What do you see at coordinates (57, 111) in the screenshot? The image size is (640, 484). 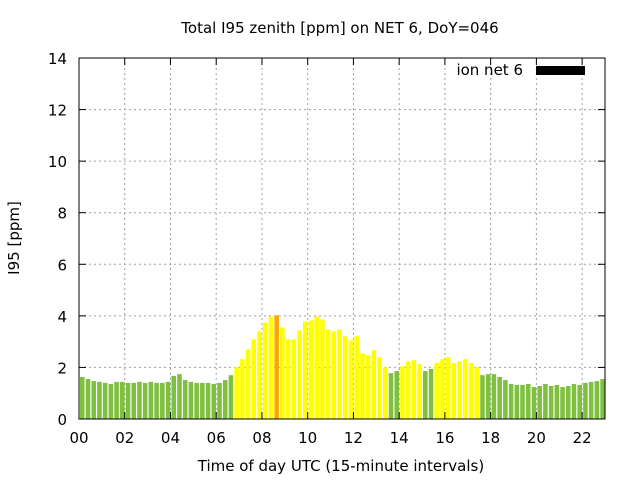 I see `y-tick-label: 12` at bounding box center [57, 111].